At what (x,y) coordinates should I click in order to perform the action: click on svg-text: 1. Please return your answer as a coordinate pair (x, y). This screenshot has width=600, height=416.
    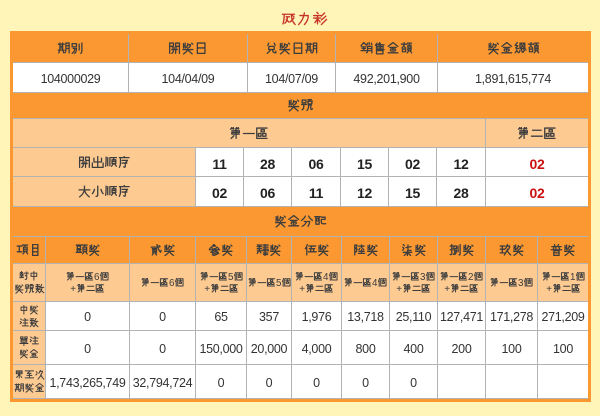
    Looking at the image, I should click on (572, 276).